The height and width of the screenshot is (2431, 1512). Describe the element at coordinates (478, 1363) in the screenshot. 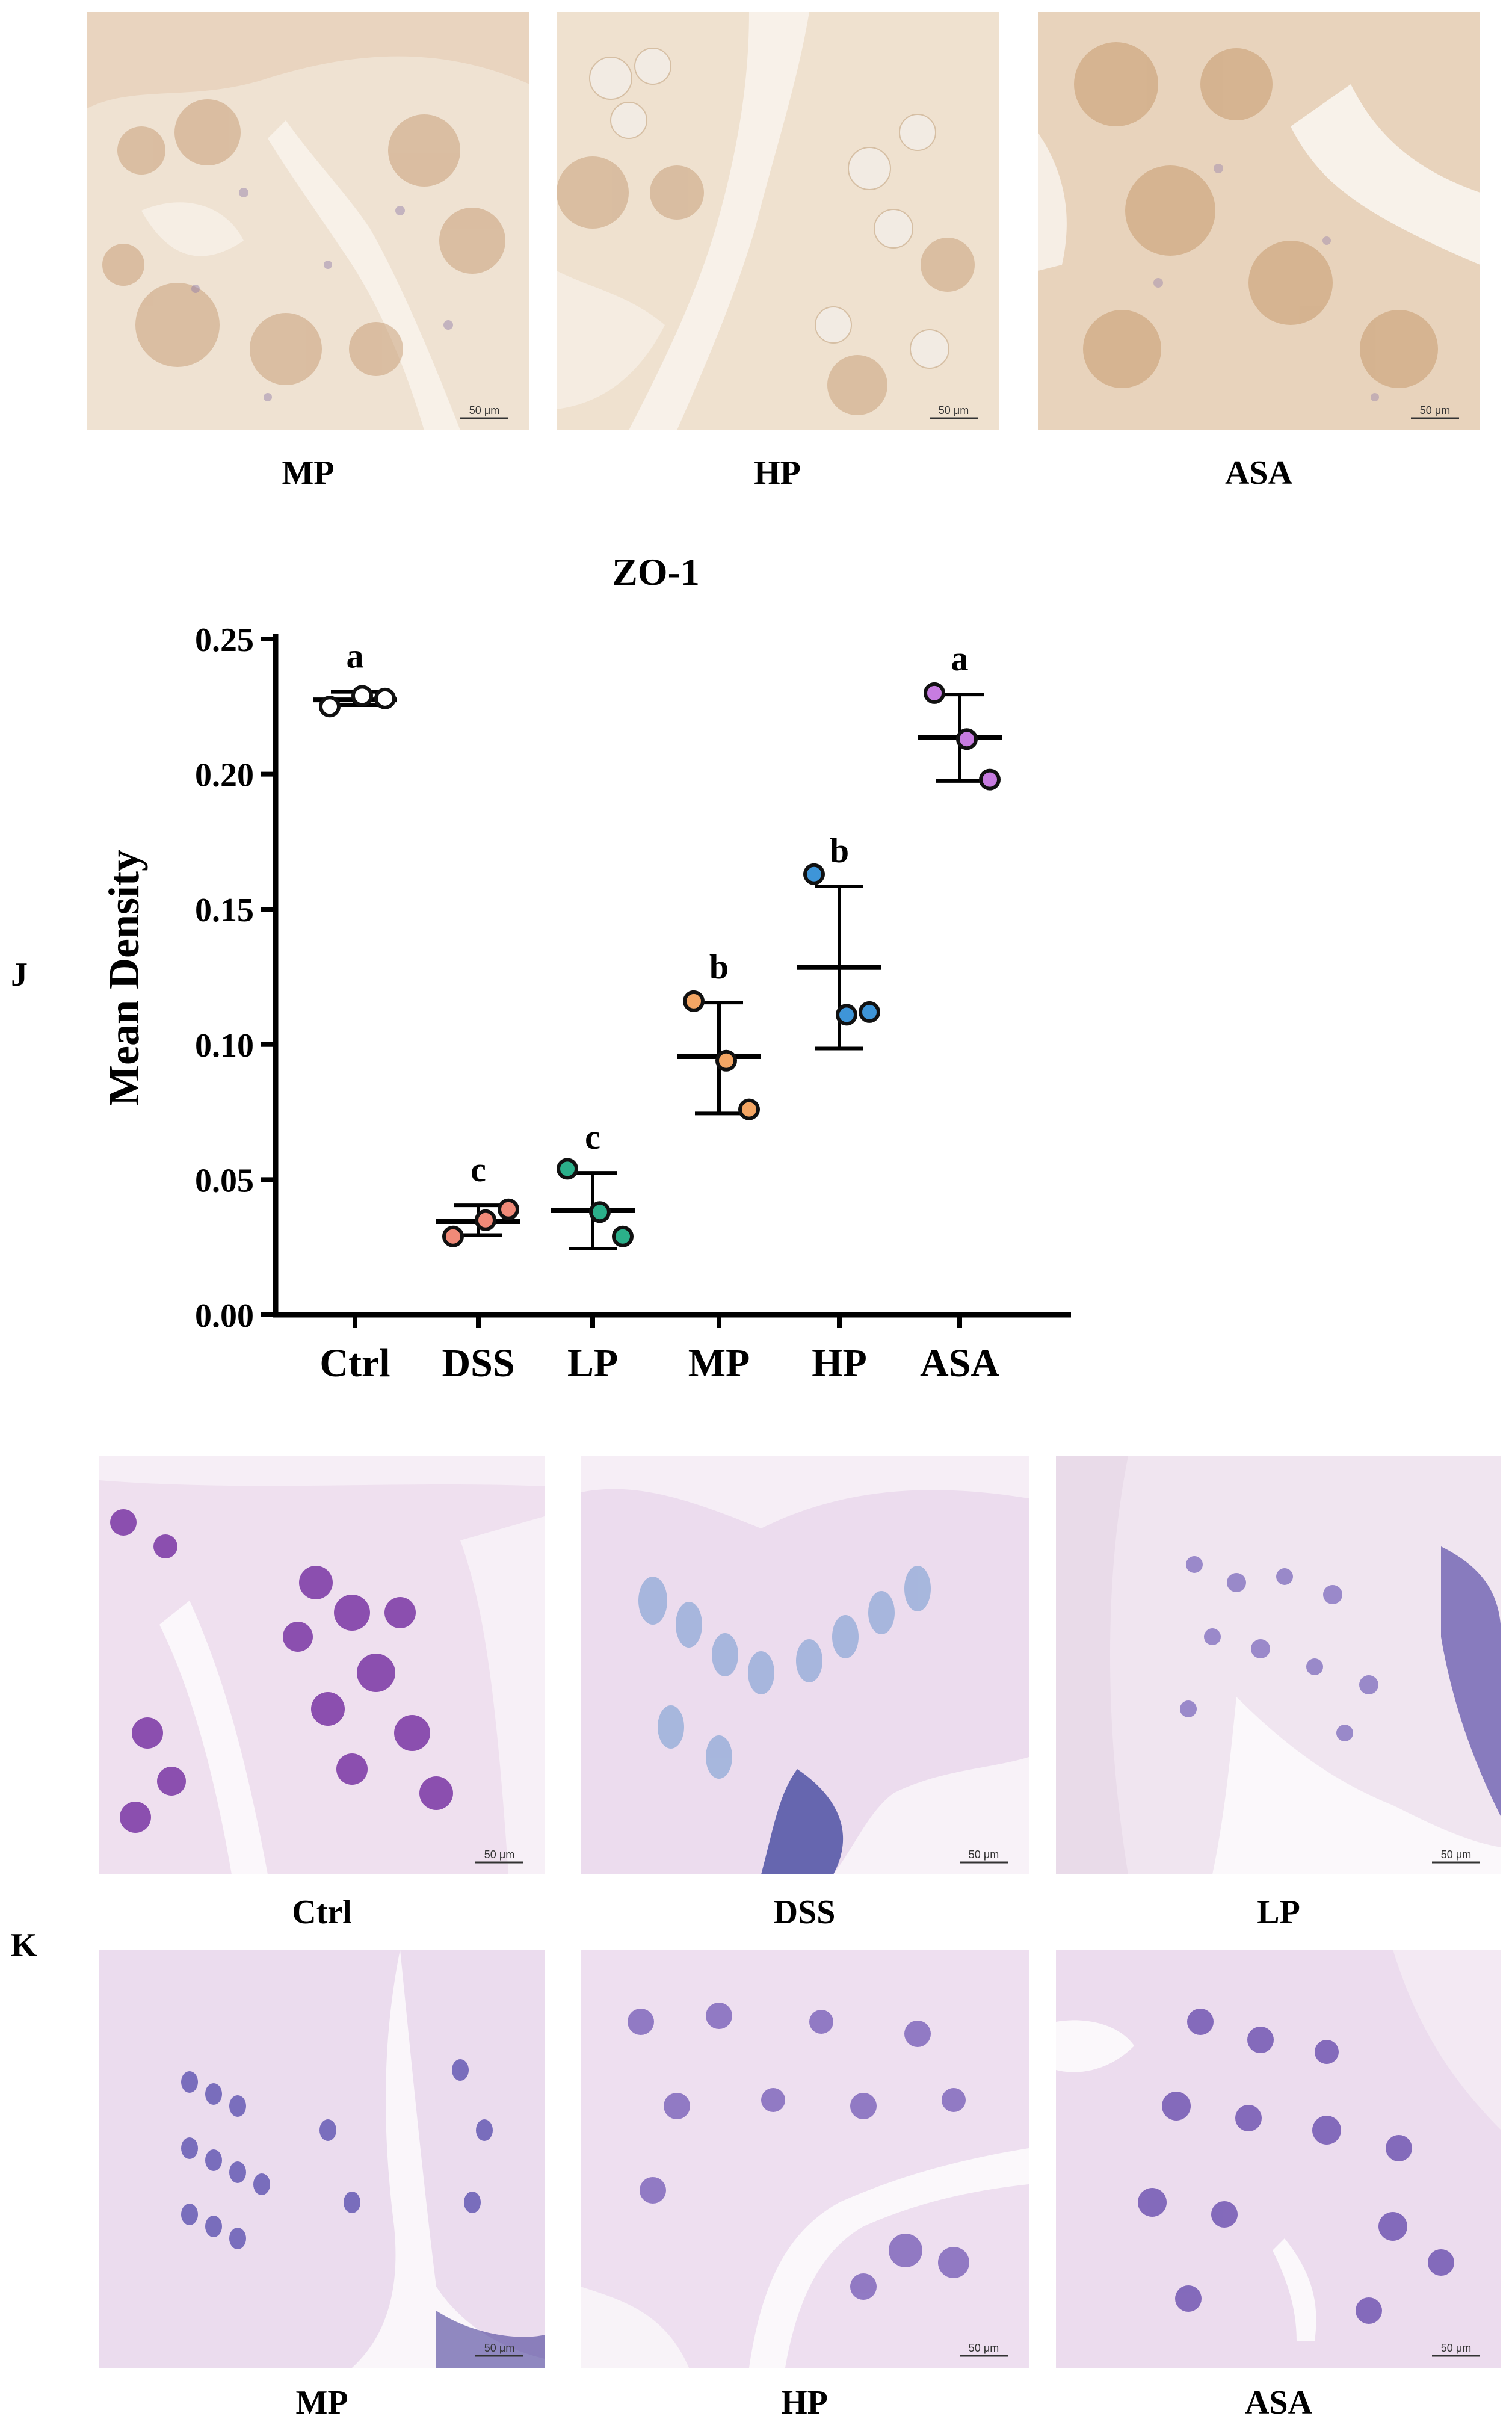

I see `x-tick-label: DSS` at that location.